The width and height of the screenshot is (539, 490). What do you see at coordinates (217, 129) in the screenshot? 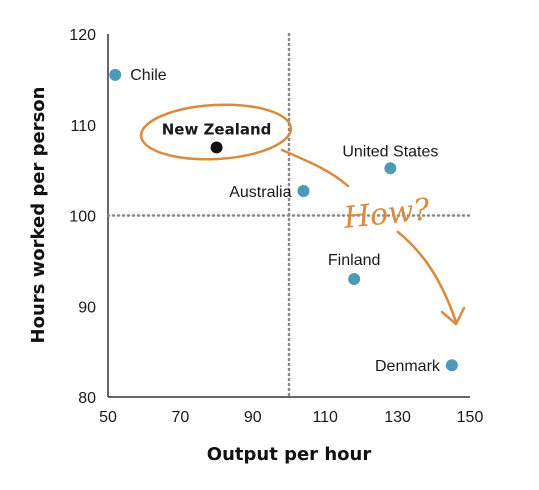
I see `point-label-new-zealand: New Zealand` at bounding box center [217, 129].